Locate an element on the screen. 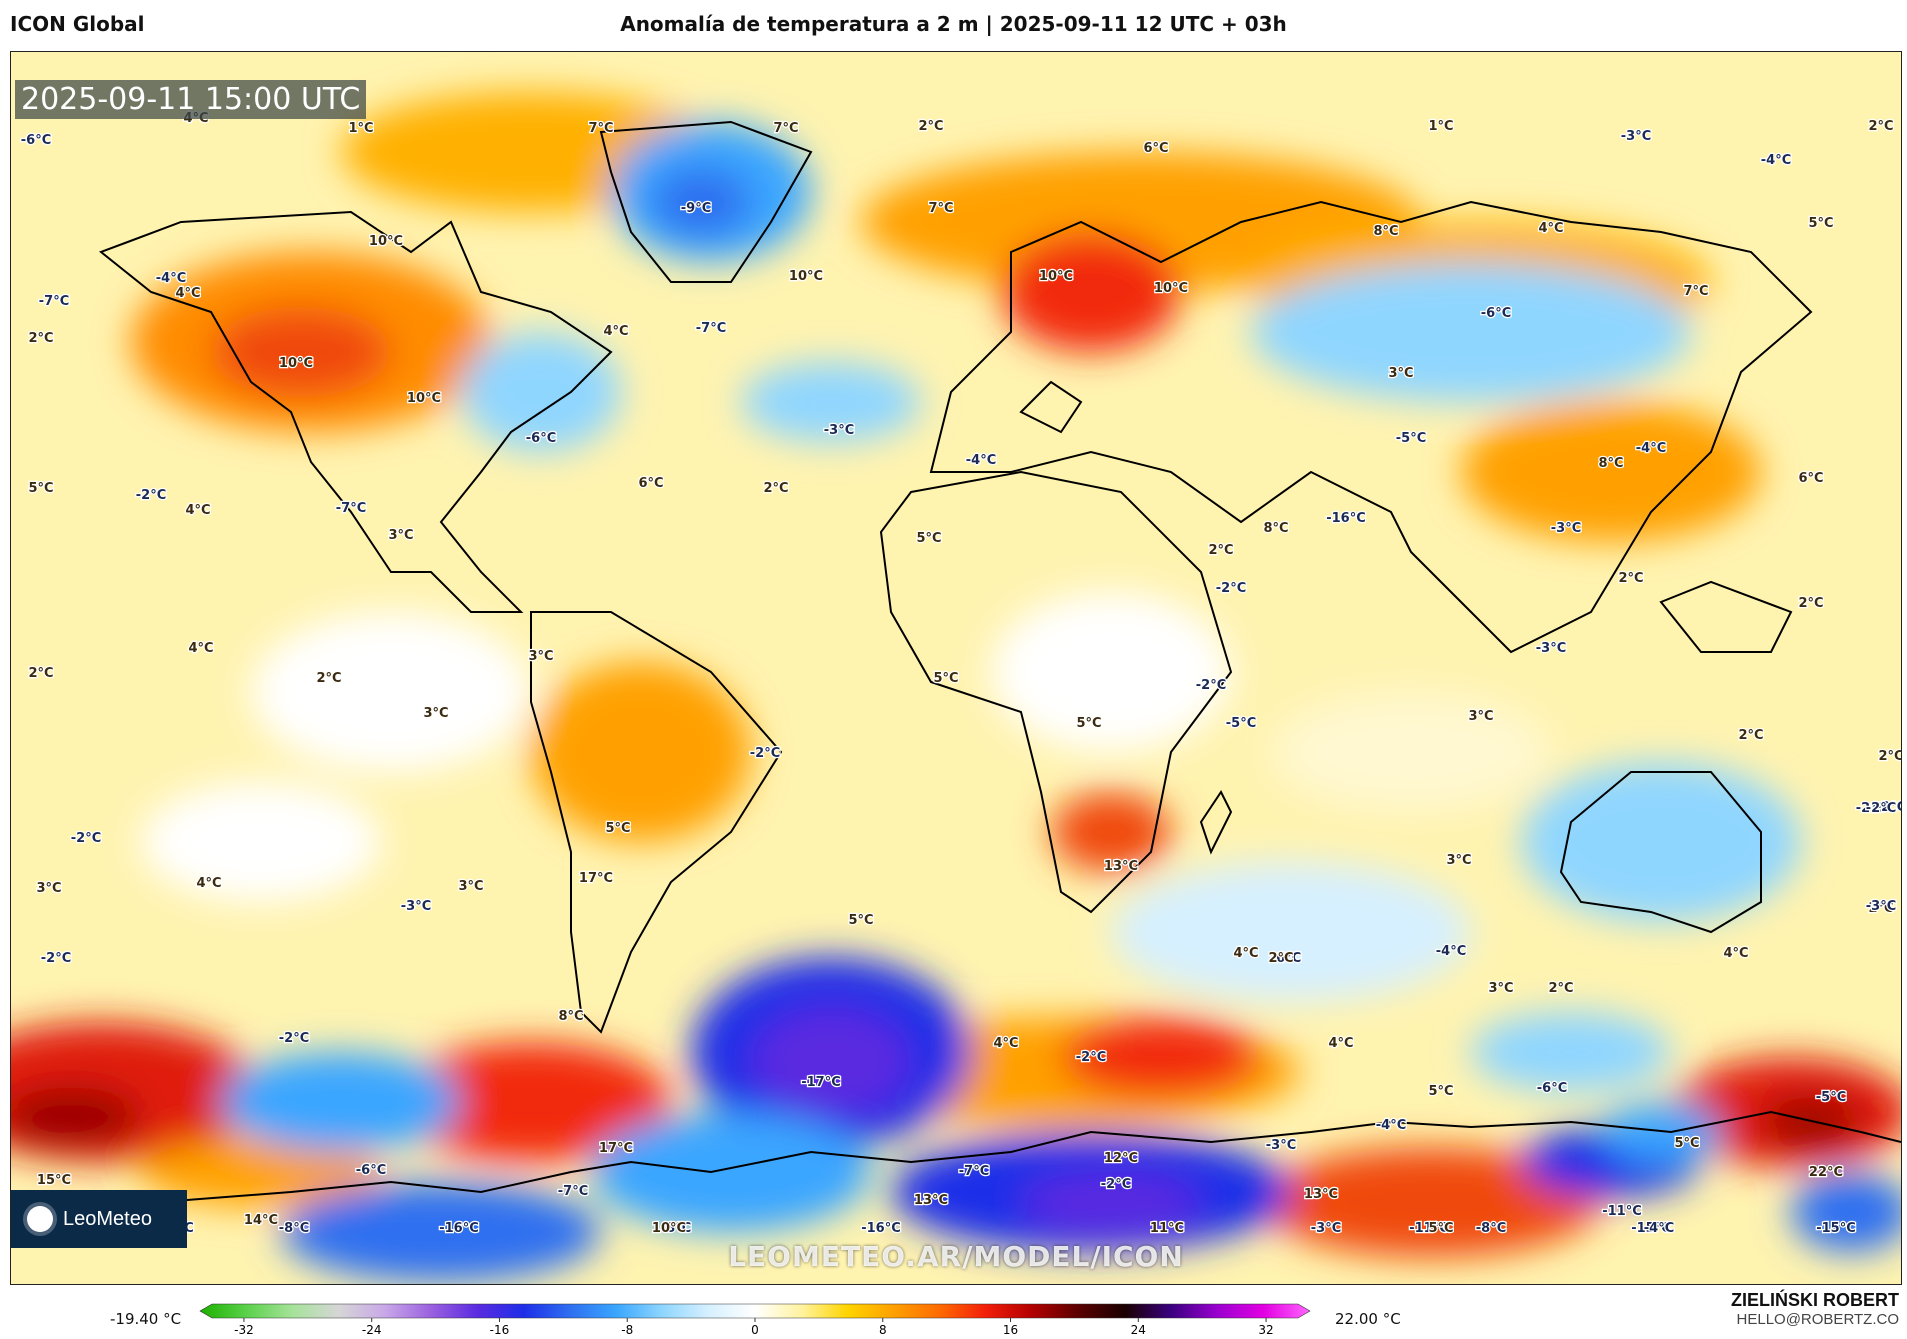  author-name: ZIELIŃSKI ROBERT is located at coordinates (1814, 1300).